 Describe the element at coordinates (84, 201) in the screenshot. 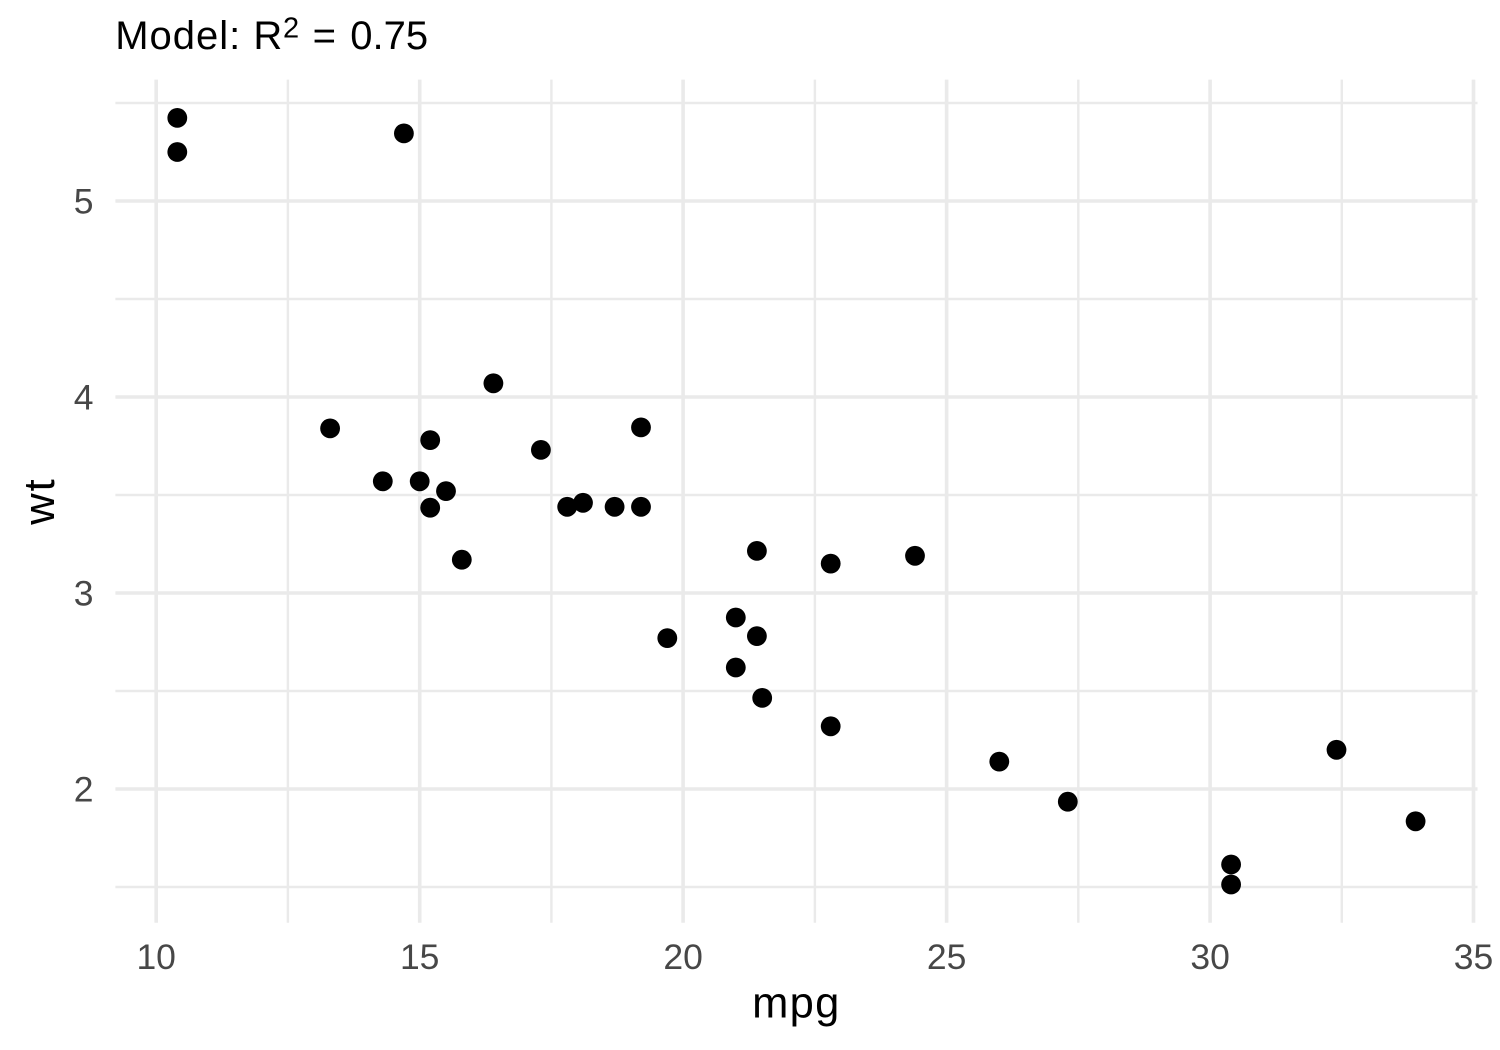

I see `svg-text: 5` at that location.